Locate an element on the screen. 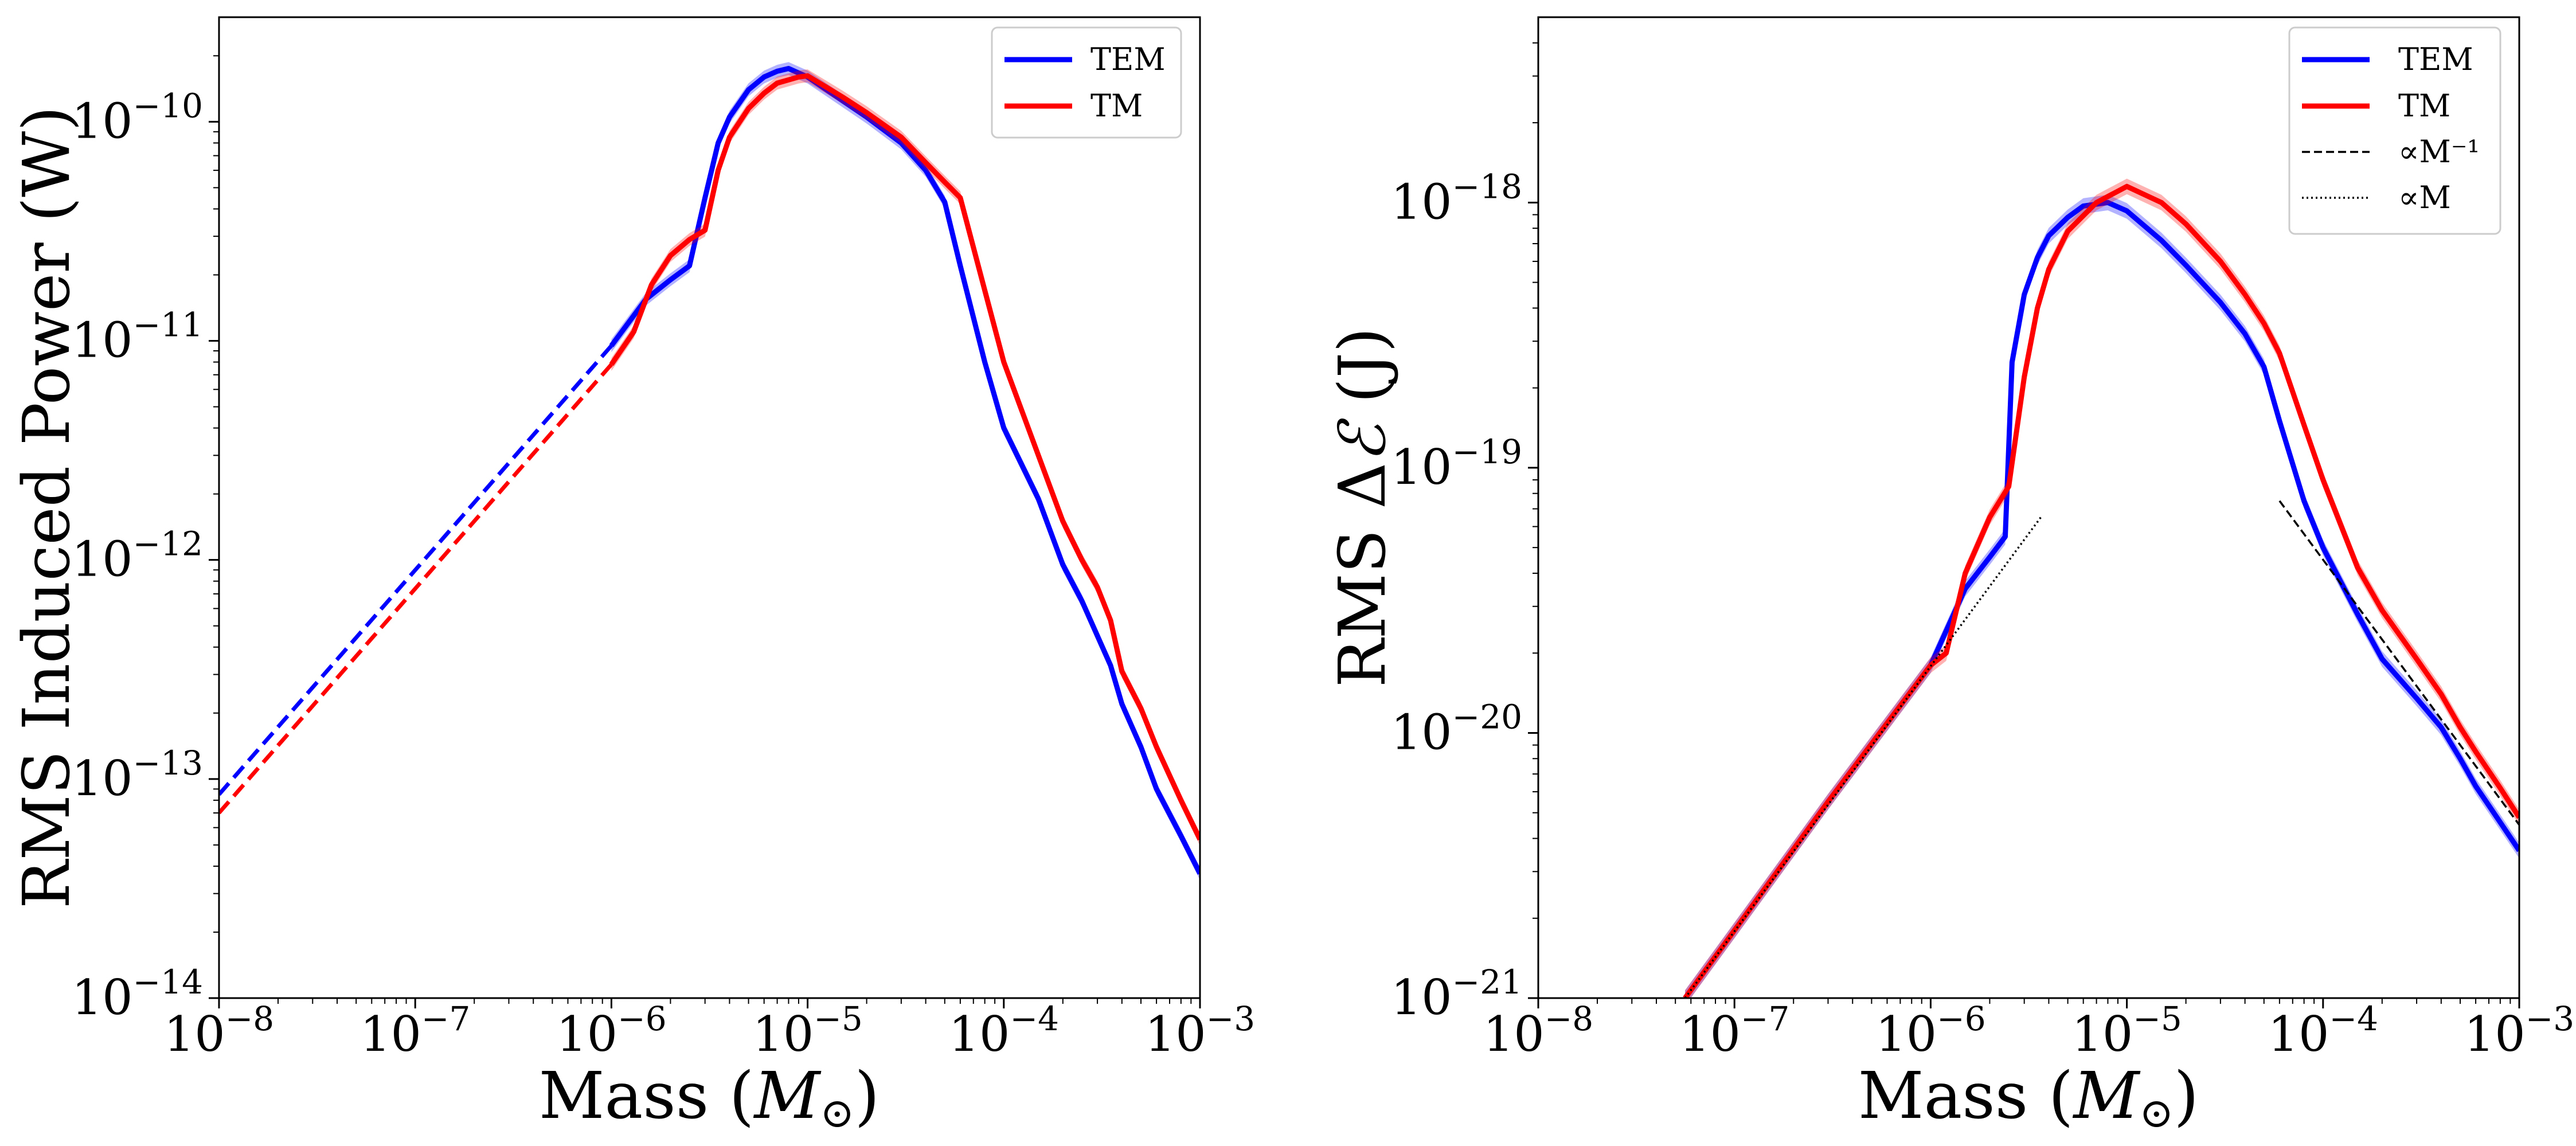 This screenshot has width=2576, height=1146. right-legend: TEM TM ∝M⁻¹ ∝M is located at coordinates (2394, 130).